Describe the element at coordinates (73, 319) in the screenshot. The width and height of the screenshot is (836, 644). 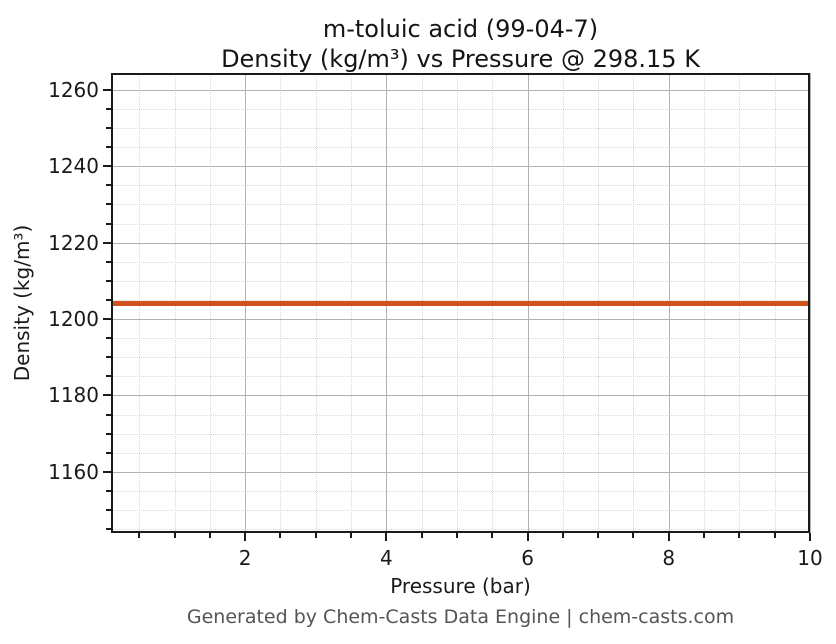
I see `y-tick-label: 1200` at that location.